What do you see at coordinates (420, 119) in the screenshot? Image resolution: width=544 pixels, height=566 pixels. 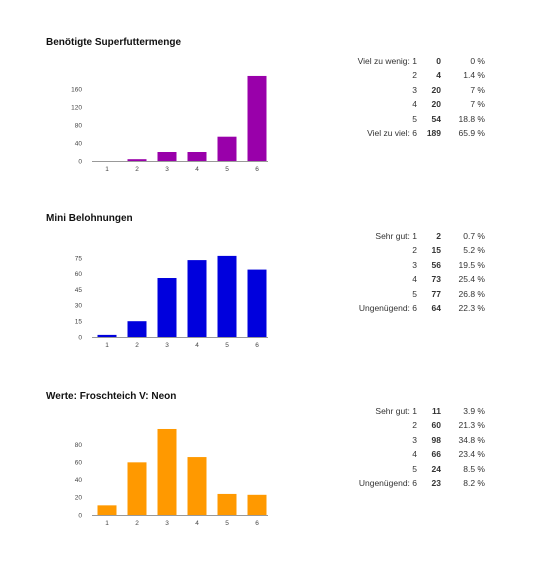 I see `stats-row: 5 54 18.8 %` at bounding box center [420, 119].